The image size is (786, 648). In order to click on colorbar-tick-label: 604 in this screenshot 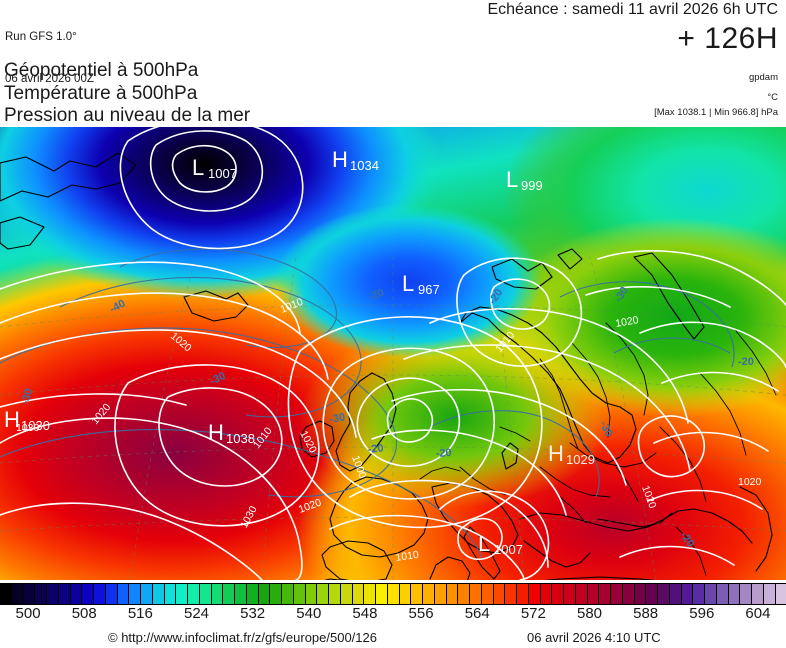, I will do `click(758, 613)`.